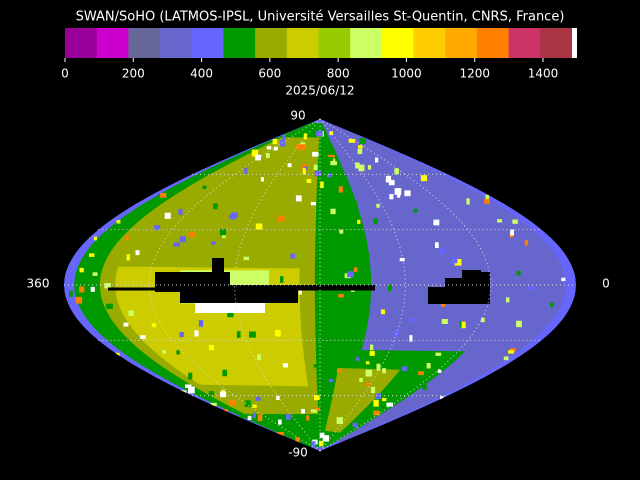 The image size is (640, 480). Describe the element at coordinates (606, 284) in the screenshot. I see `lon-label-right: 0` at that location.